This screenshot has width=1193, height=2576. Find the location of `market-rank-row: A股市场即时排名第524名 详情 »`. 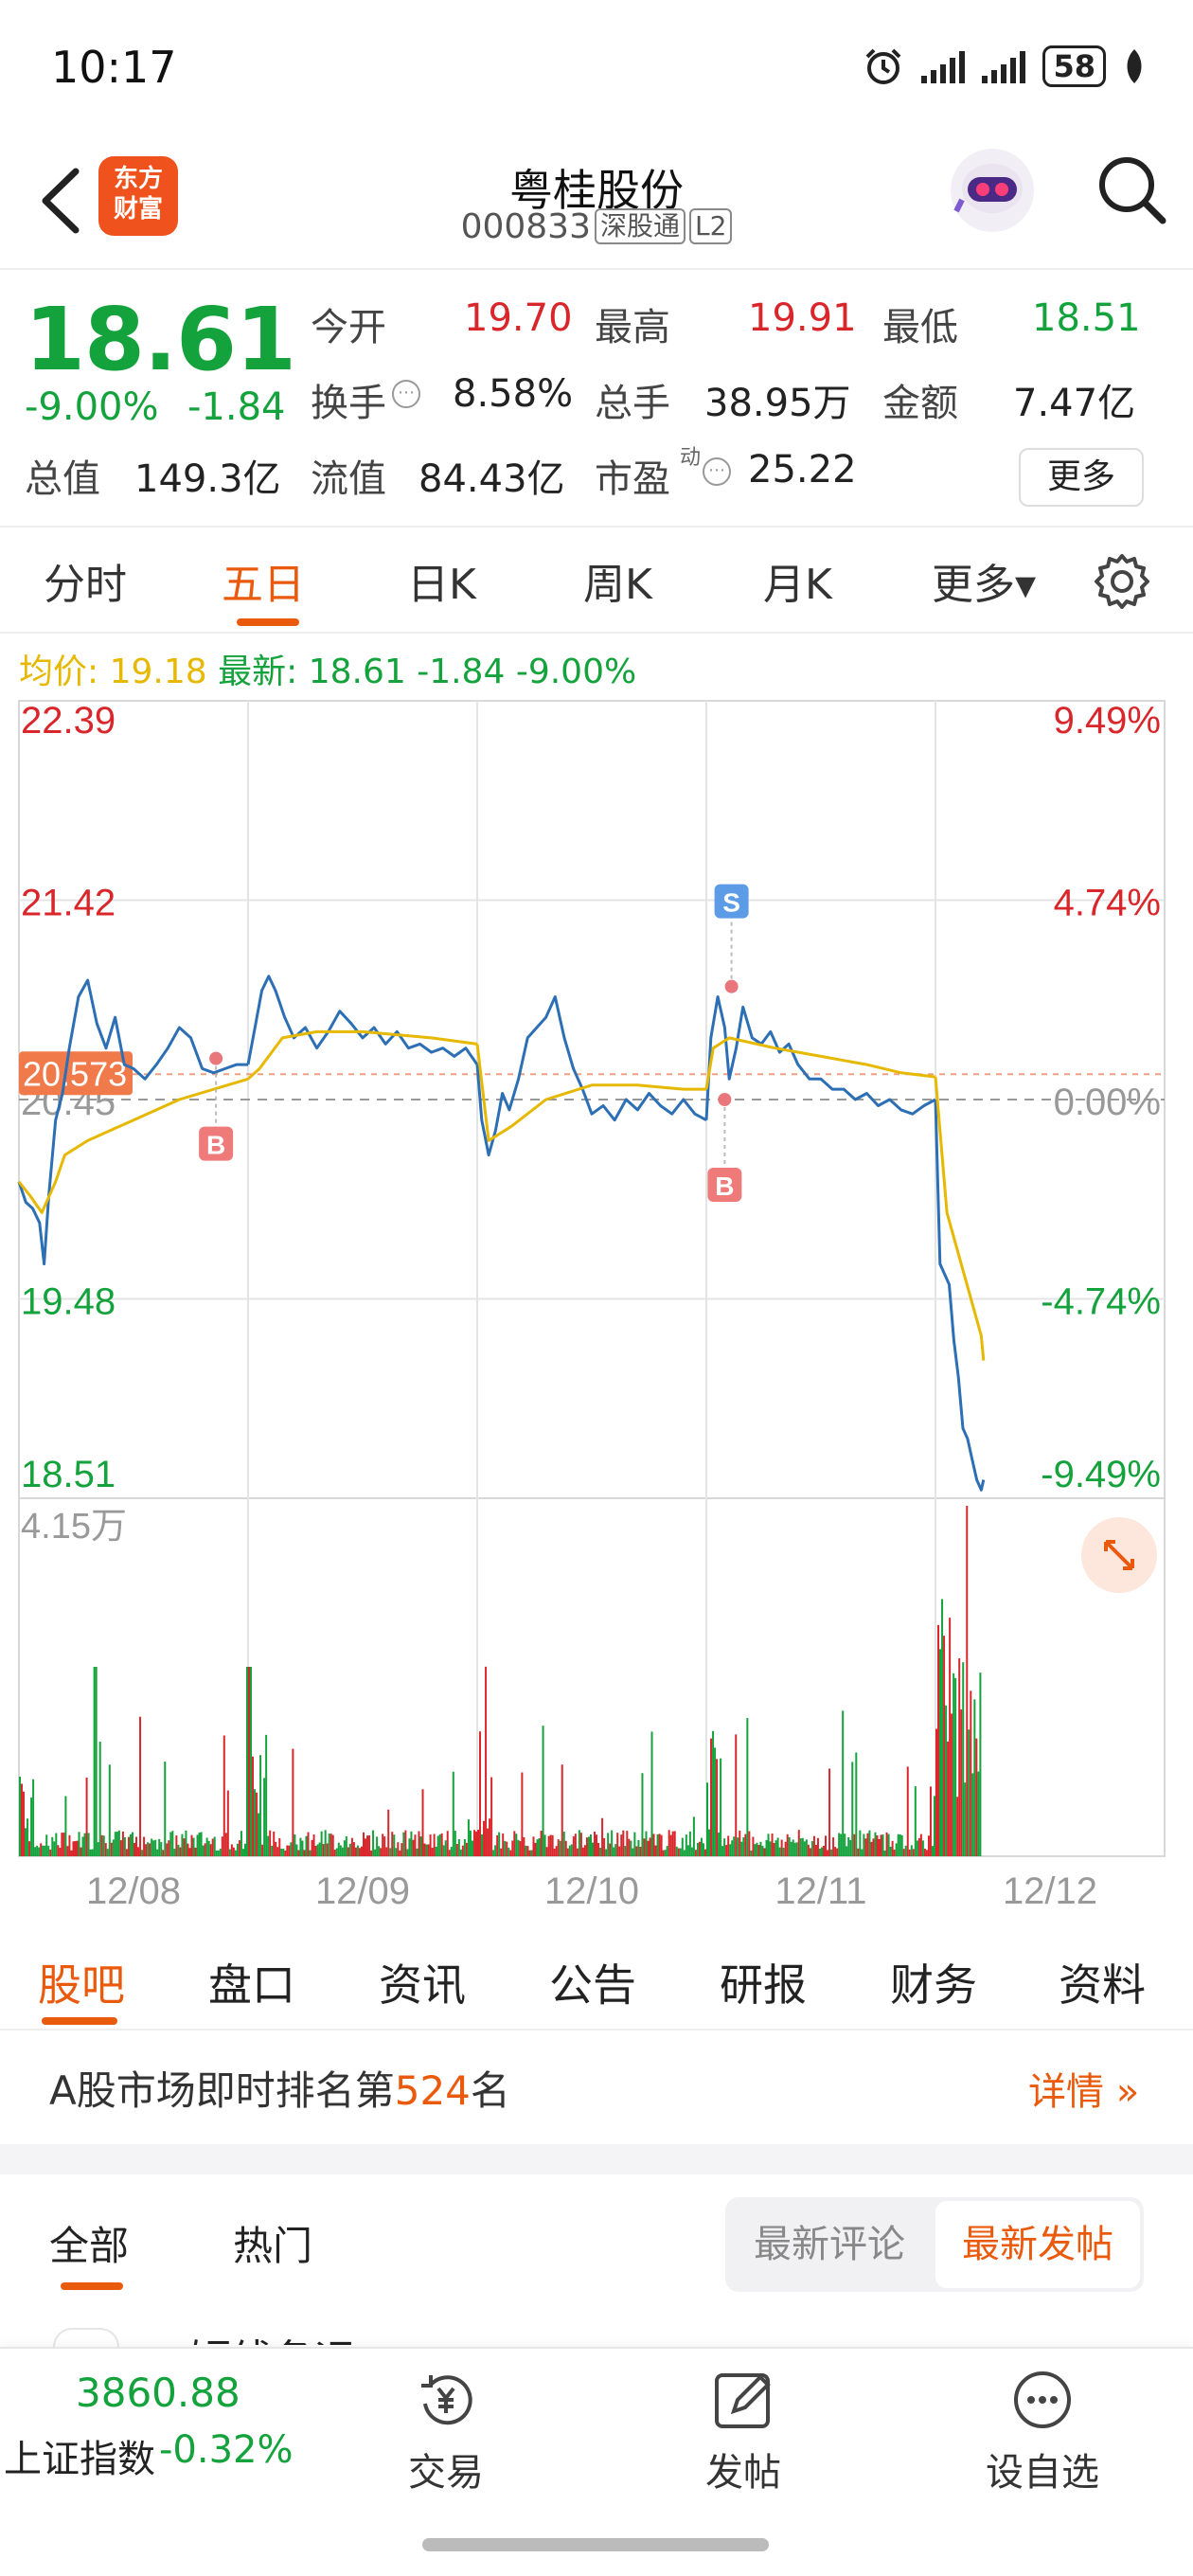

market-rank-row: A股市场即时排名第524名 详情 » is located at coordinates (596, 2087).